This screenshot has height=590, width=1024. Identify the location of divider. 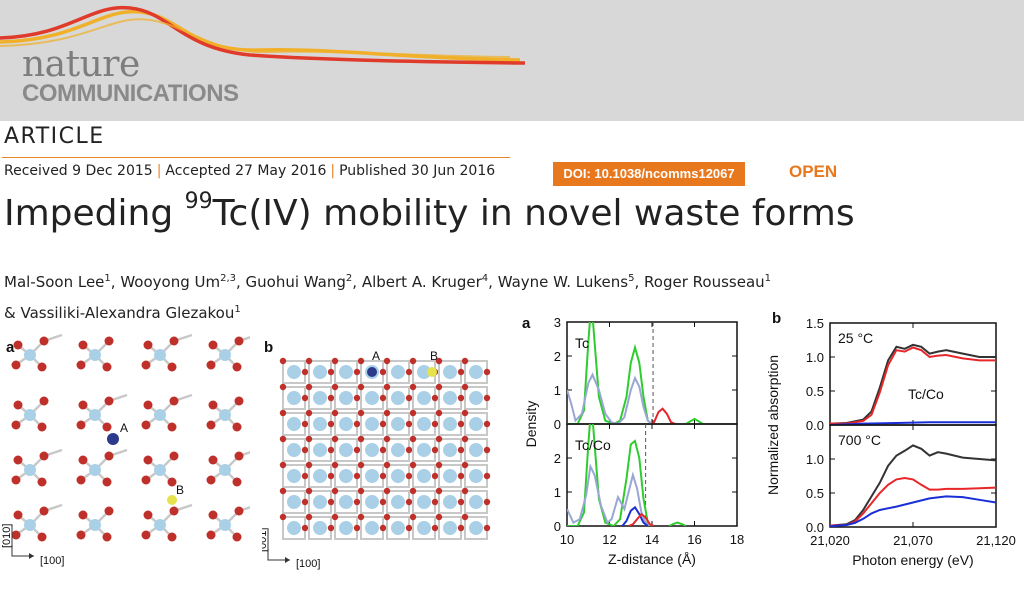
(256, 157).